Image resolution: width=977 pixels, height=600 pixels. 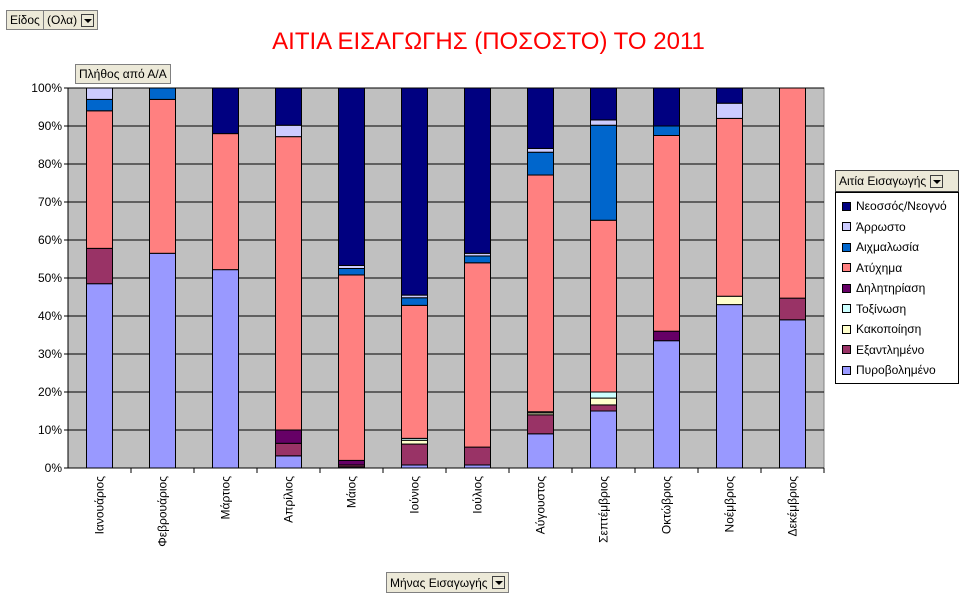 I want to click on y-tick-label: 40%, so click(x=50, y=316).